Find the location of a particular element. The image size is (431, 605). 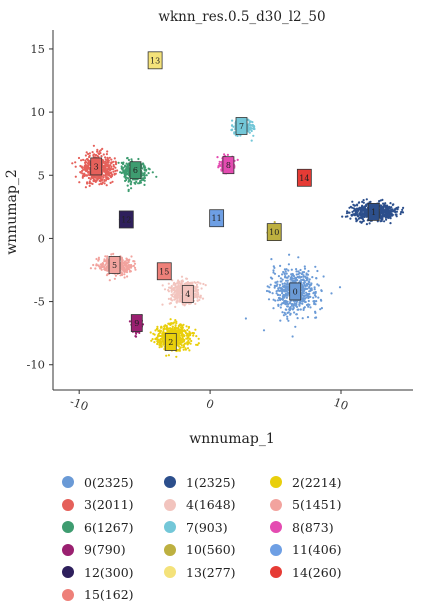

cluster-label-text: 15 is located at coordinates (164, 271).